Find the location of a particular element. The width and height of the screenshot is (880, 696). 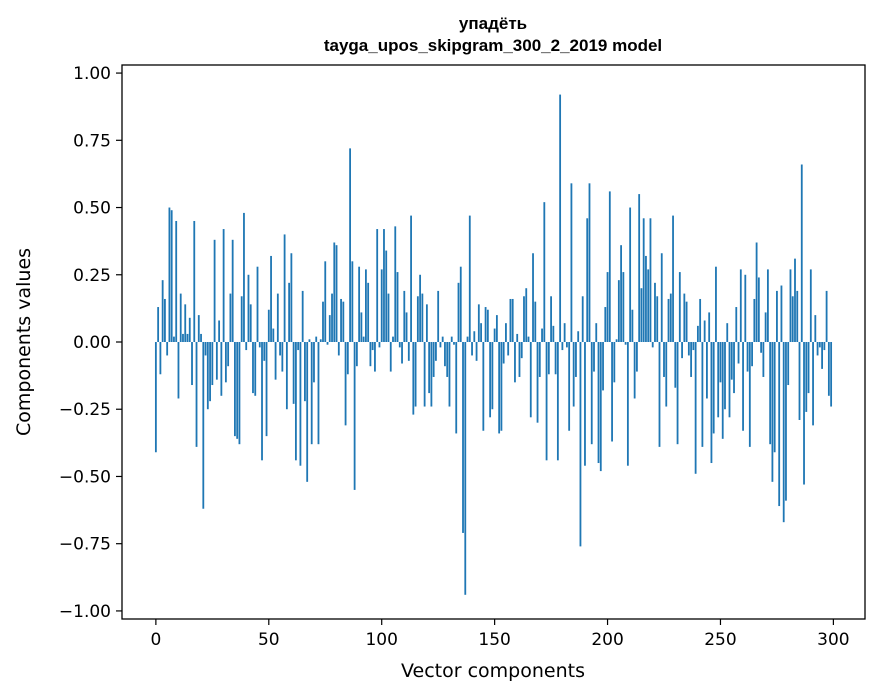

chart-title: упадёть is located at coordinates (493, 23).